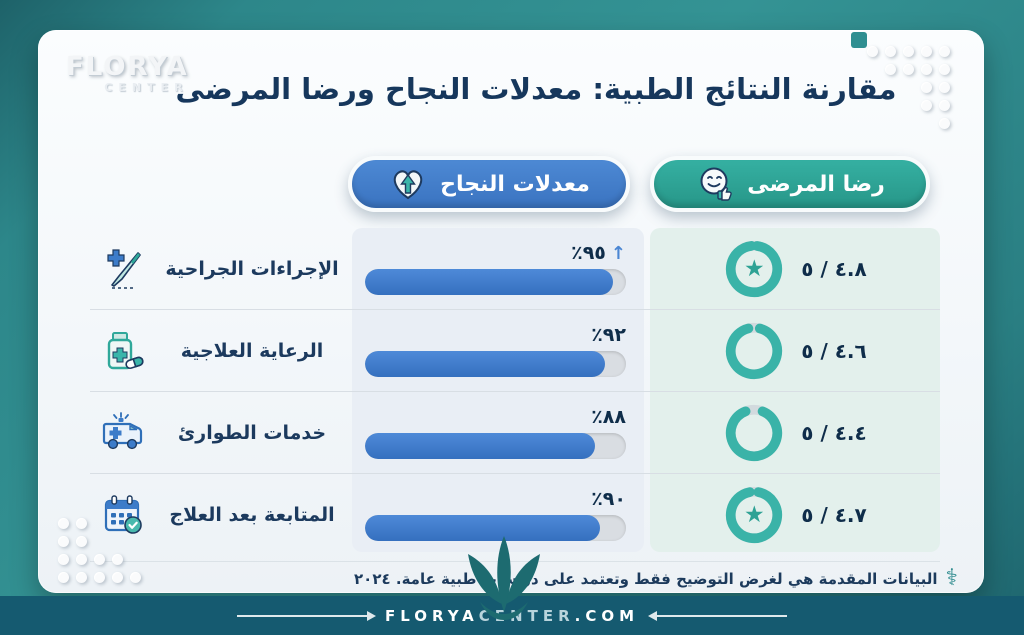 The width and height of the screenshot is (1024, 635). Describe the element at coordinates (608, 335) in the screenshot. I see `success-percent-value: ٪٩٢` at that location.